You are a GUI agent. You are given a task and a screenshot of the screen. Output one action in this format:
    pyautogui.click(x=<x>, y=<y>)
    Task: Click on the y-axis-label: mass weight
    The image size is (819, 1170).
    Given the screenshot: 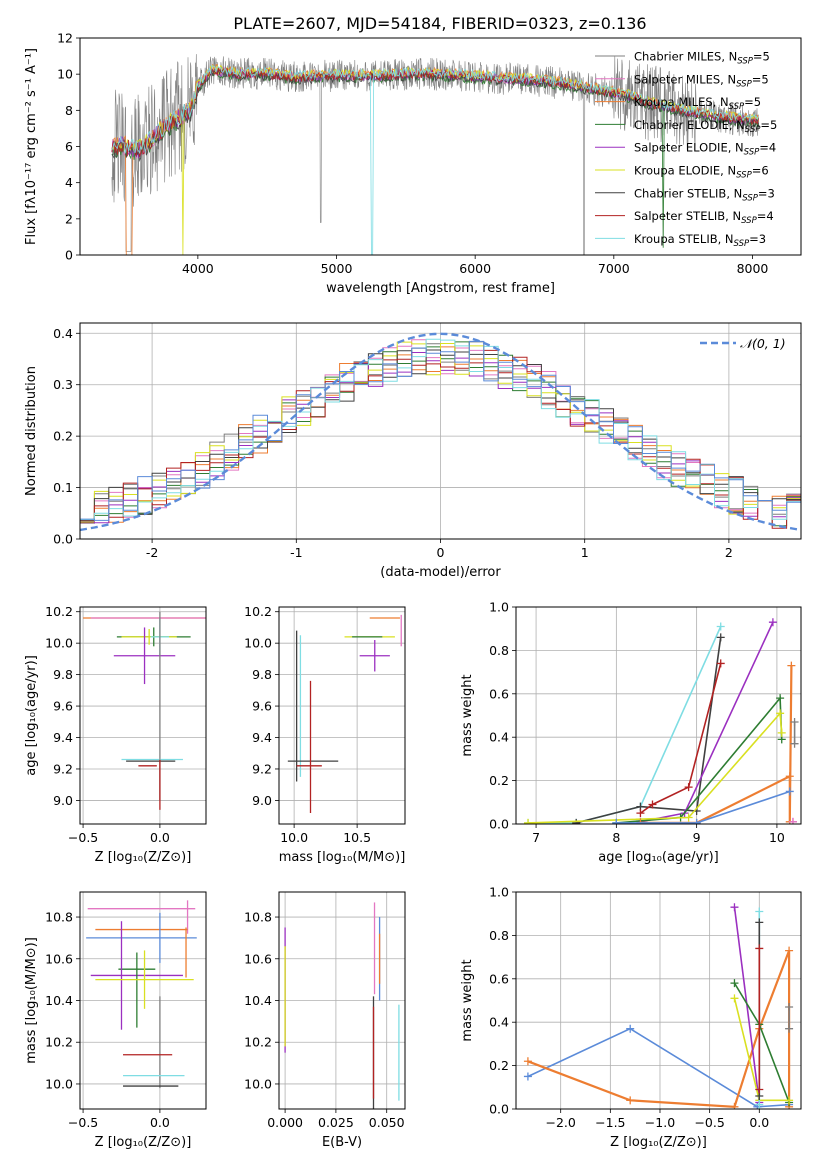 What is the action you would take?
    pyautogui.click(x=467, y=1000)
    